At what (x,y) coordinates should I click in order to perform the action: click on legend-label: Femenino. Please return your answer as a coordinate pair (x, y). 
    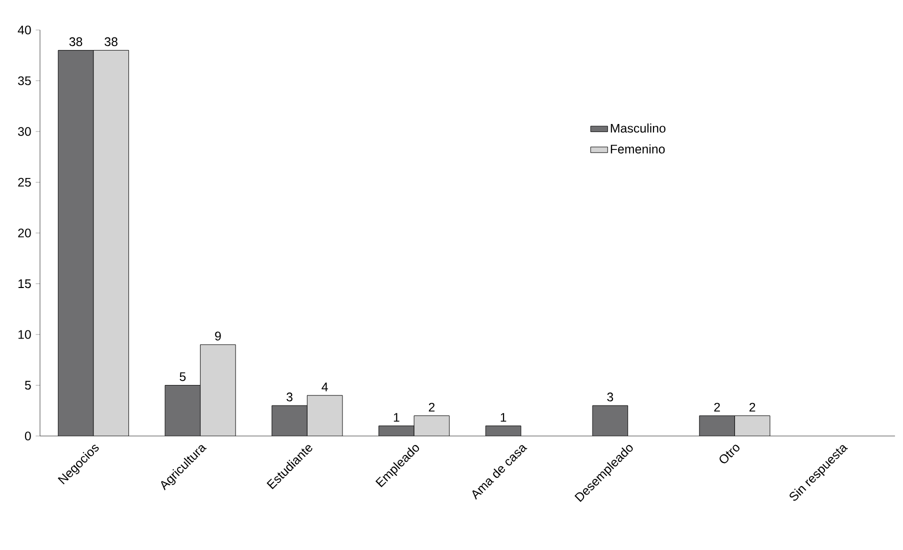
    Looking at the image, I should click on (637, 149).